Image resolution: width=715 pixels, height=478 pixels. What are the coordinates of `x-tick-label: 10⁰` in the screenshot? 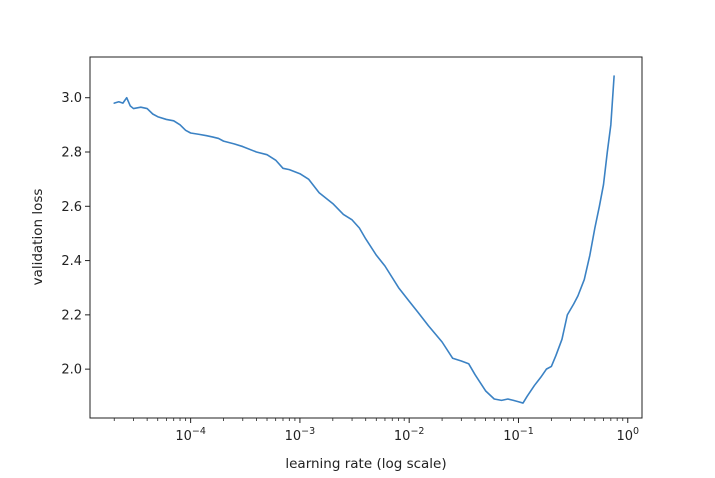 It's located at (627, 435).